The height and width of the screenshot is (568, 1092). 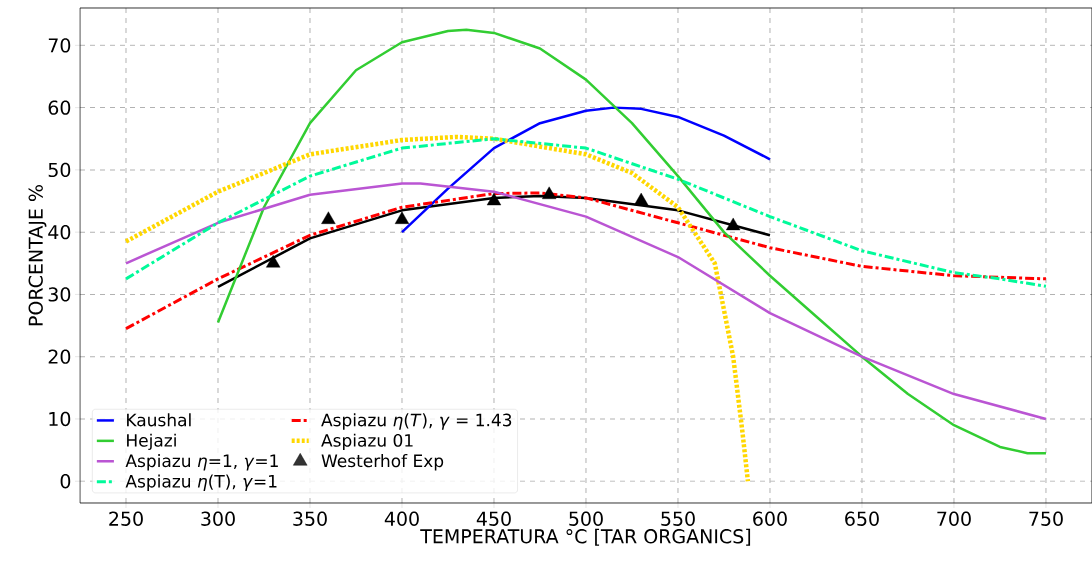 What do you see at coordinates (59, 232) in the screenshot?
I see `y-tick-label: 40` at bounding box center [59, 232].